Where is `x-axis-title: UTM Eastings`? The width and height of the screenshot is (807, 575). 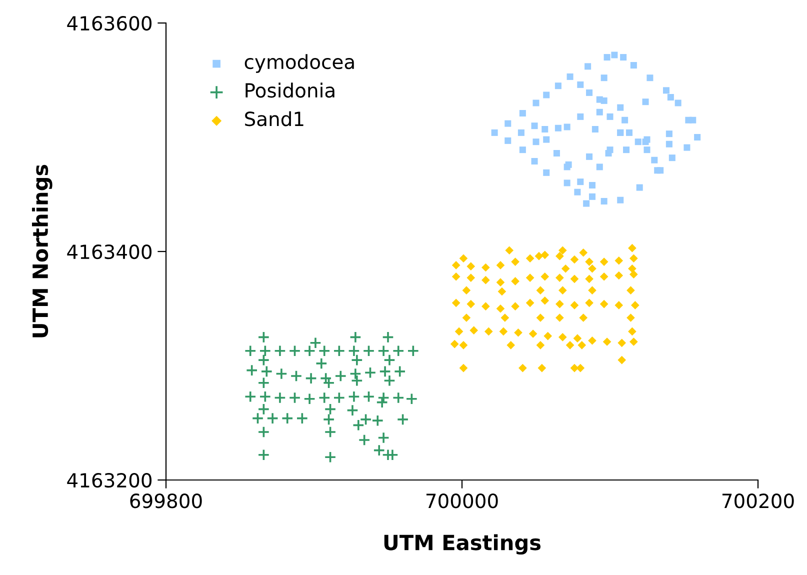
x-axis-title: UTM Eastings is located at coordinates (462, 544).